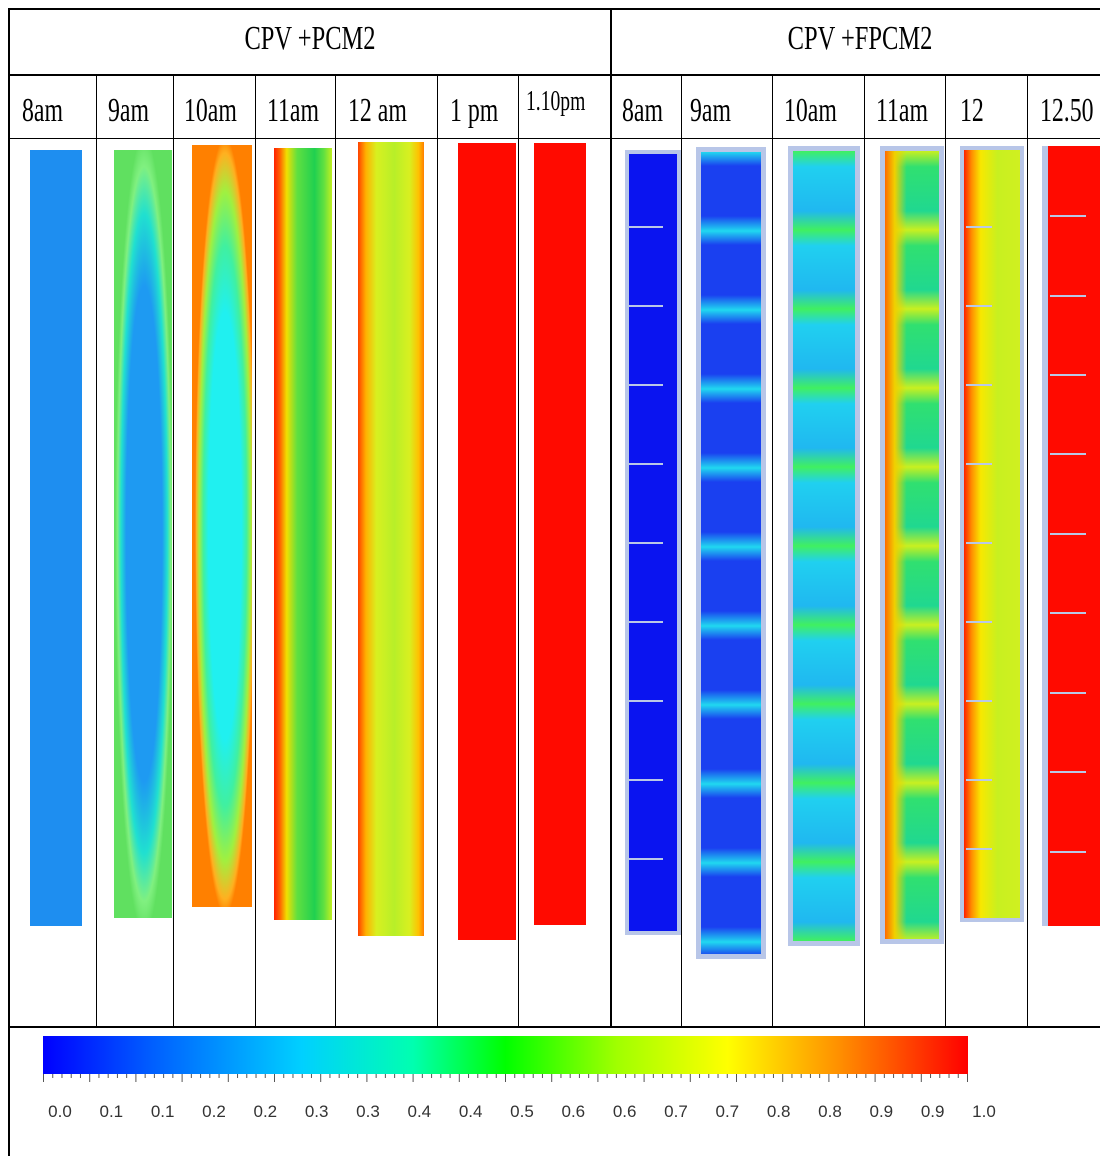 The width and height of the screenshot is (1100, 1156). What do you see at coordinates (972, 110) in the screenshot?
I see `time-label: 12` at bounding box center [972, 110].